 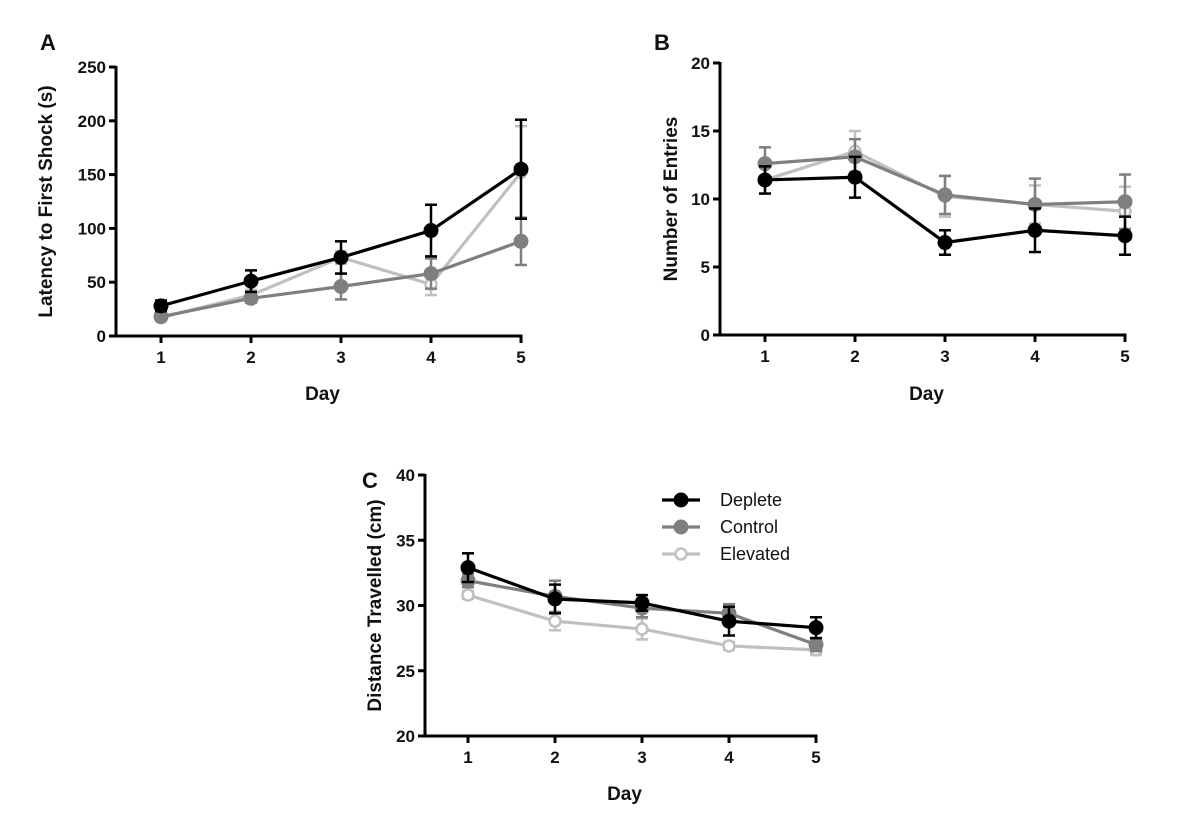 What do you see at coordinates (671, 199) in the screenshot?
I see `y-axis-label: Number of Entries` at bounding box center [671, 199].